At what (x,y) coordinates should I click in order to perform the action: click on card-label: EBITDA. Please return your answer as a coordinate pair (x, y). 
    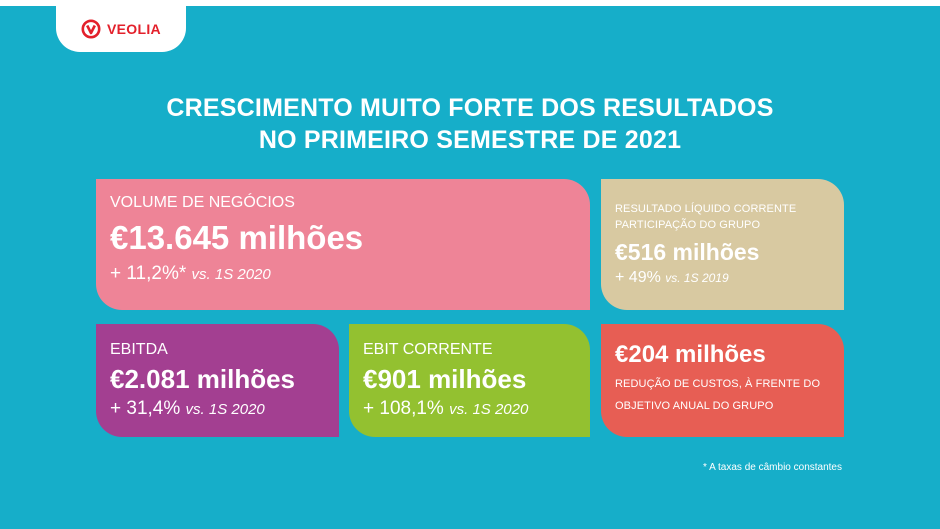
    Looking at the image, I should click on (139, 349).